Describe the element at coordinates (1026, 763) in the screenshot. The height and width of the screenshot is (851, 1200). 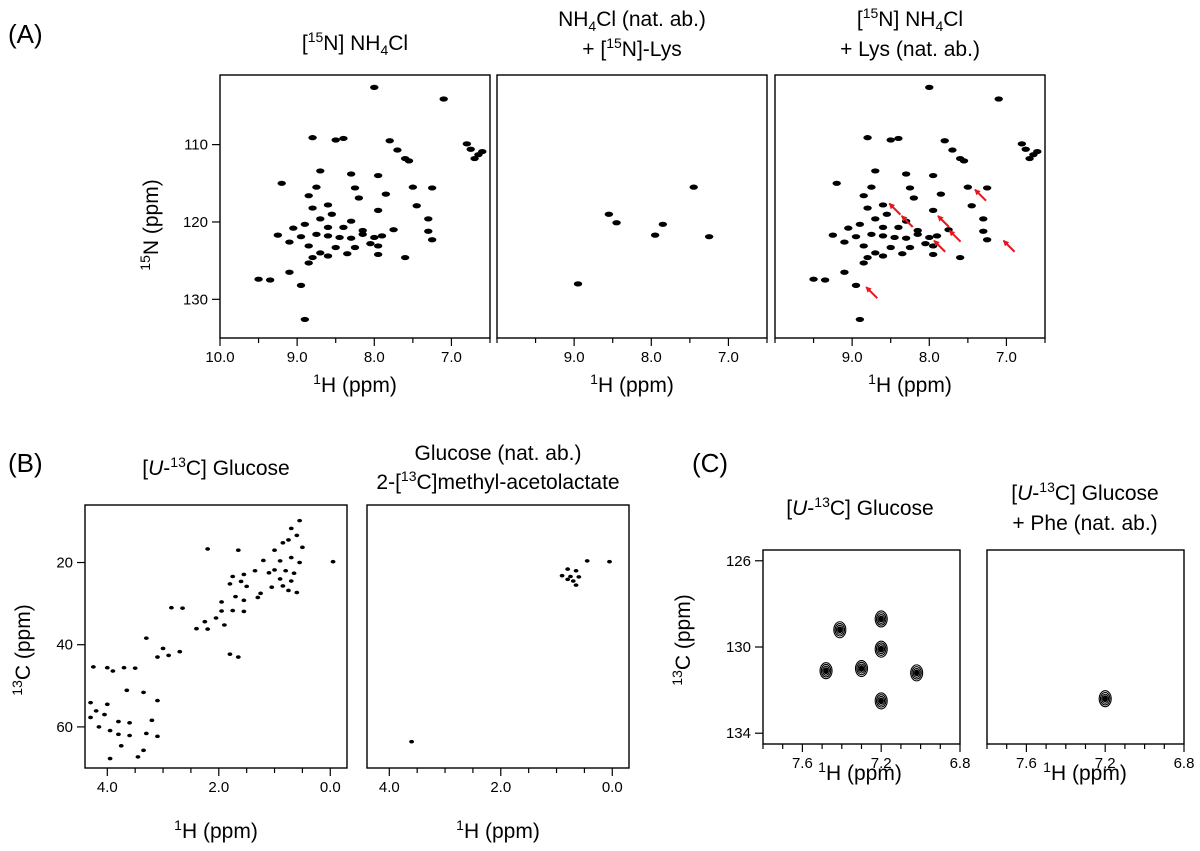
I see `x-tick-label: 7.6` at that location.